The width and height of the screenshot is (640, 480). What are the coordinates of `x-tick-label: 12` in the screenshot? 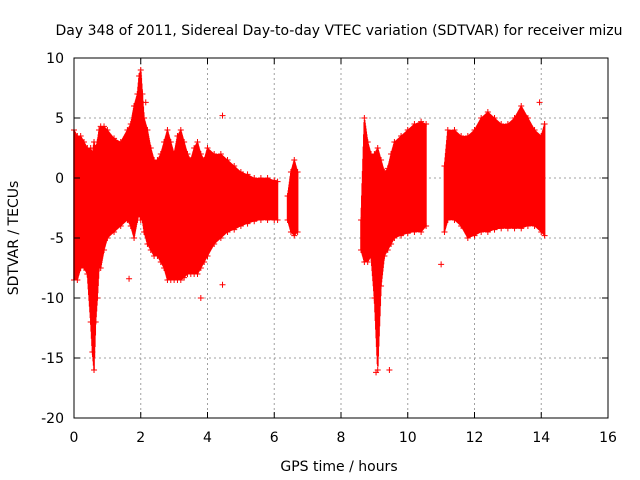 It's located at (475, 438).